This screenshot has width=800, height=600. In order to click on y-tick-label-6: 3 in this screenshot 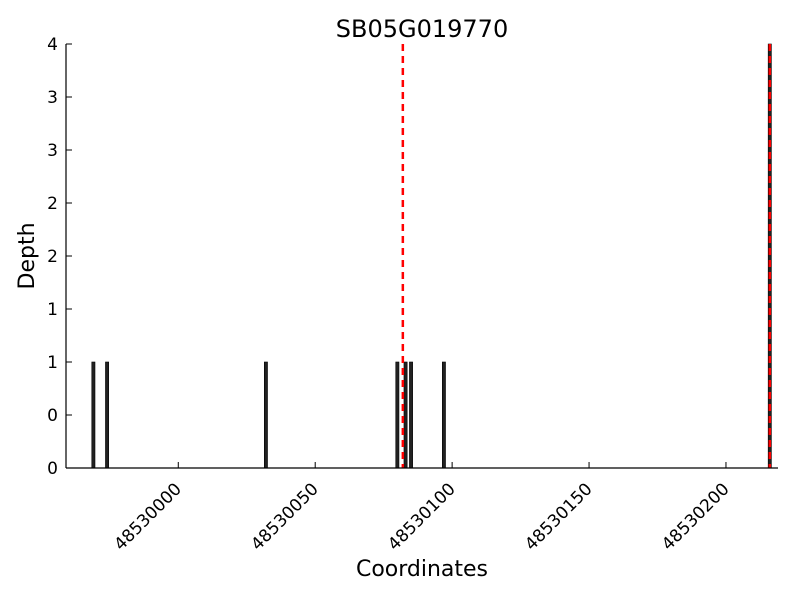, I will do `click(52, 151)`.